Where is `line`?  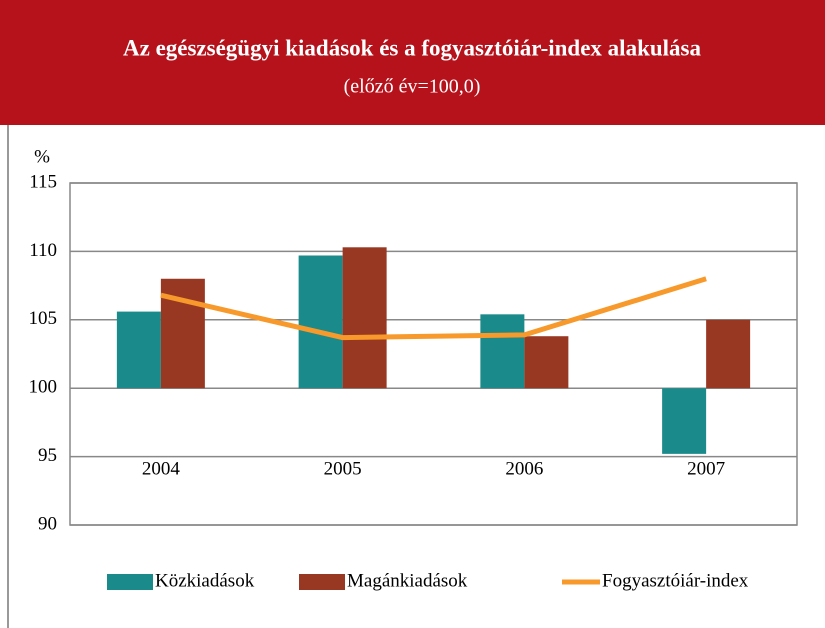
line is located at coordinates (433, 308).